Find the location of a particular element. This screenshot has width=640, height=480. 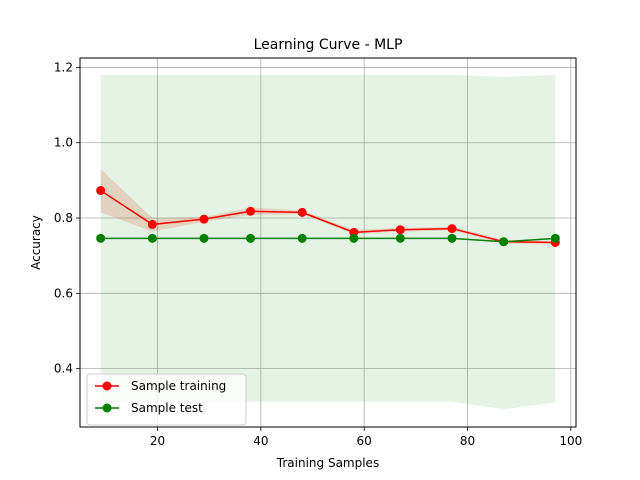

x-tick-label: 20 is located at coordinates (157, 441).